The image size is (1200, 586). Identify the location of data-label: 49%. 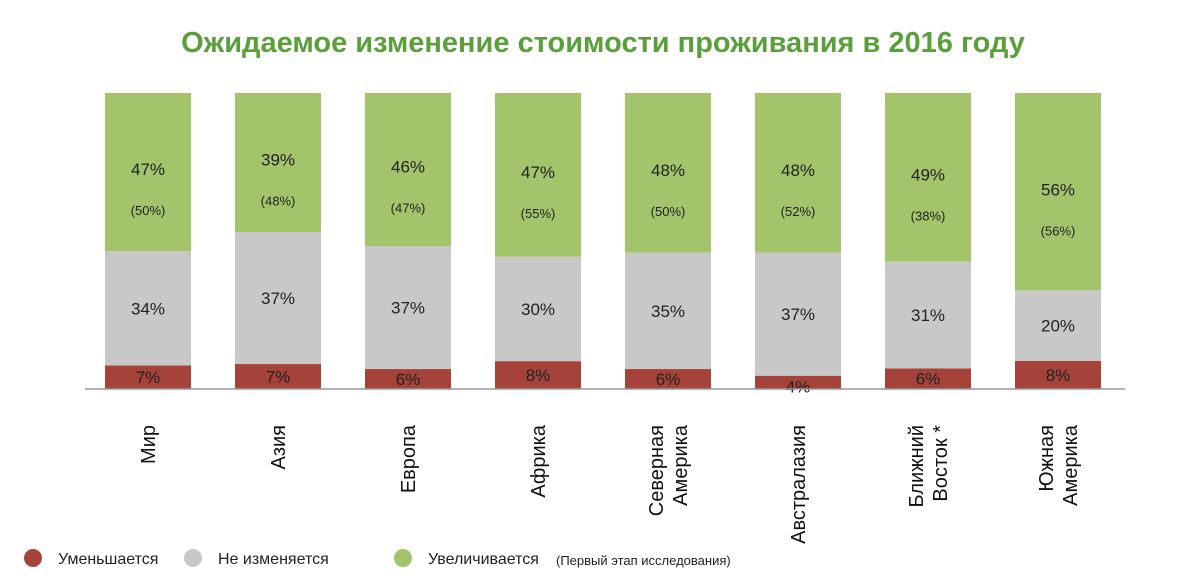
(928, 175).